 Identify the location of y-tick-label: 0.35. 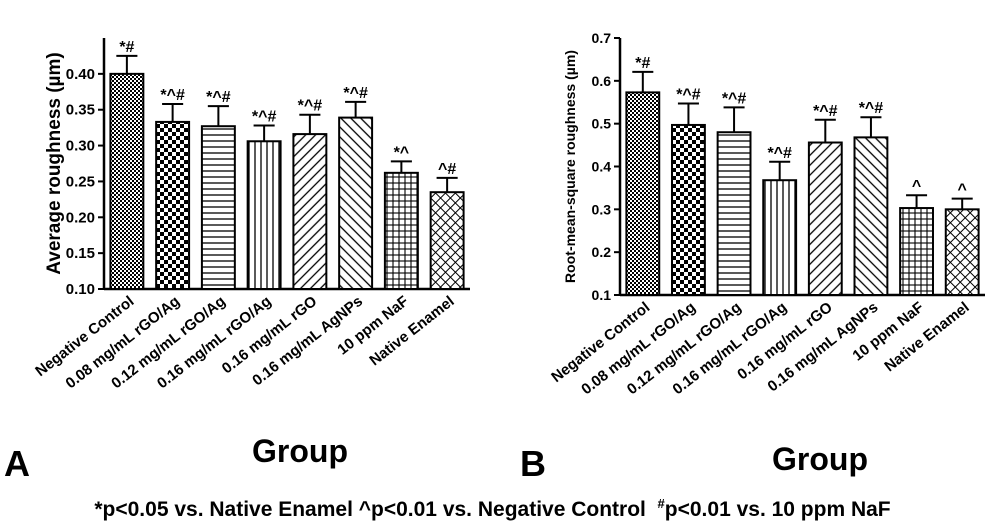
(80, 110).